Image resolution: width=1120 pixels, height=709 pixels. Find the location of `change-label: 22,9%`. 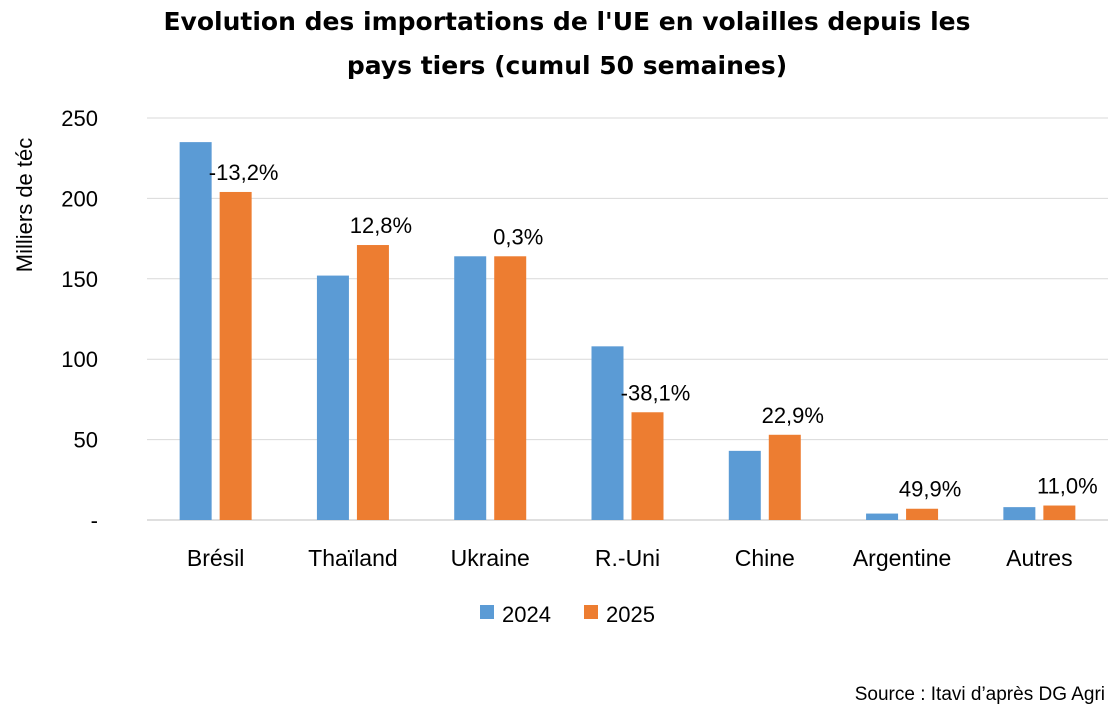

change-label: 22,9% is located at coordinates (793, 415).